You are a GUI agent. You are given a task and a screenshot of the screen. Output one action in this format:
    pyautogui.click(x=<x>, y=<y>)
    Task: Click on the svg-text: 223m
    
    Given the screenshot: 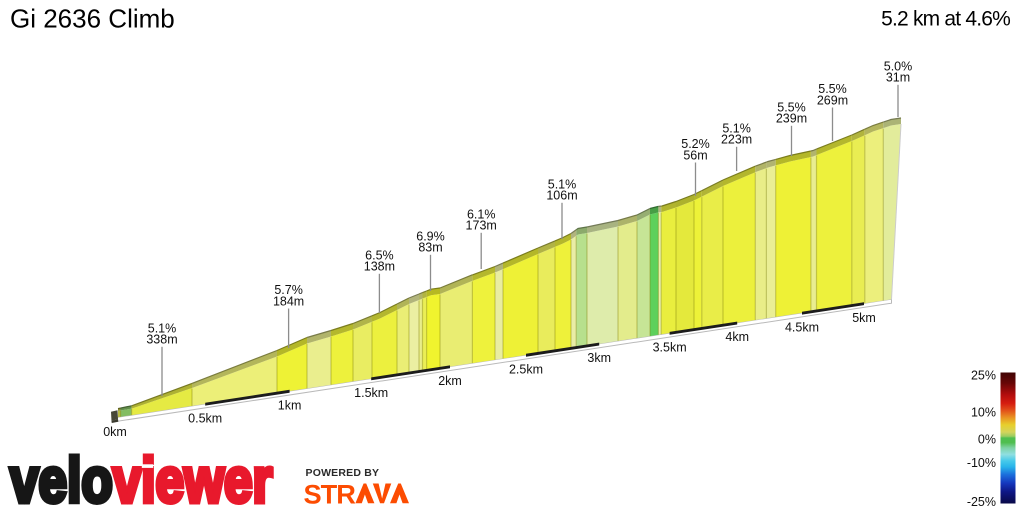 What is the action you would take?
    pyautogui.click(x=736, y=140)
    